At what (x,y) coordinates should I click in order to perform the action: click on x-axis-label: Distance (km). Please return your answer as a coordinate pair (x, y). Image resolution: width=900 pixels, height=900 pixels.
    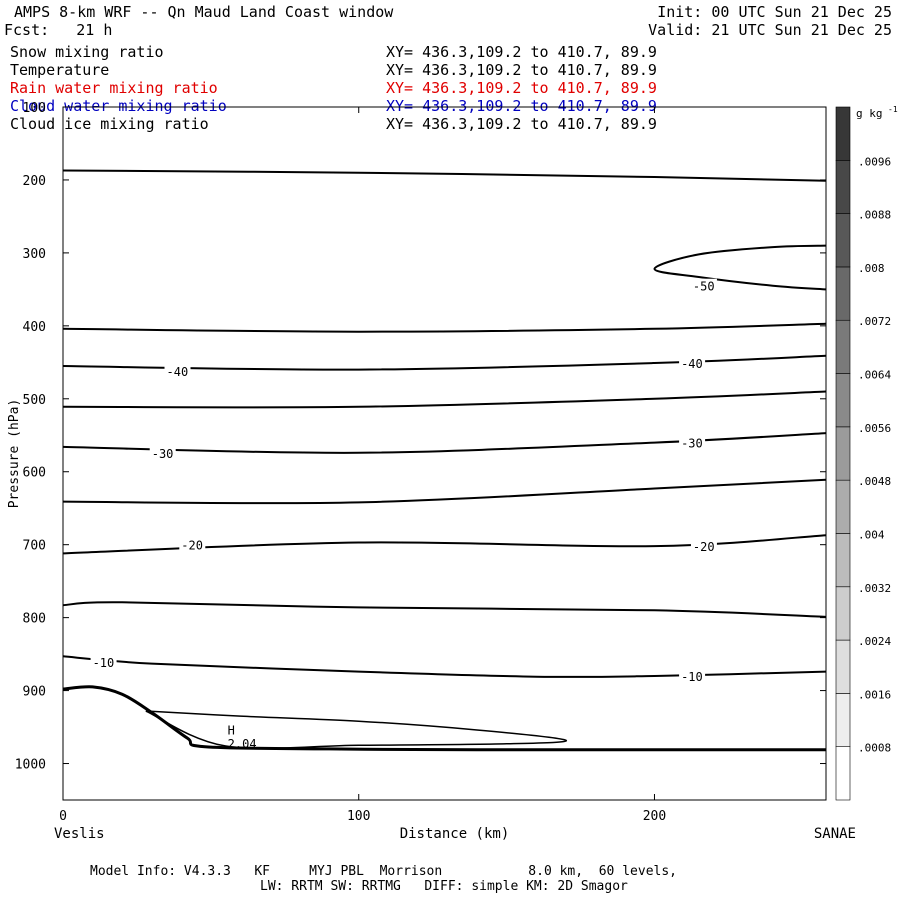
    Looking at the image, I should click on (455, 834).